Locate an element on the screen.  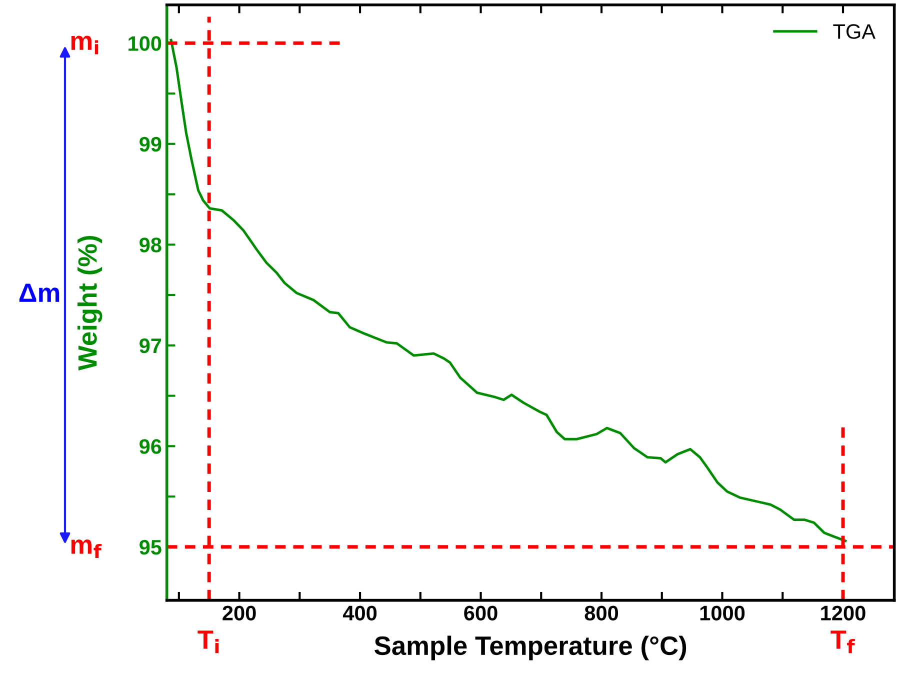
x-tick-label: 800 is located at coordinates (601, 613).